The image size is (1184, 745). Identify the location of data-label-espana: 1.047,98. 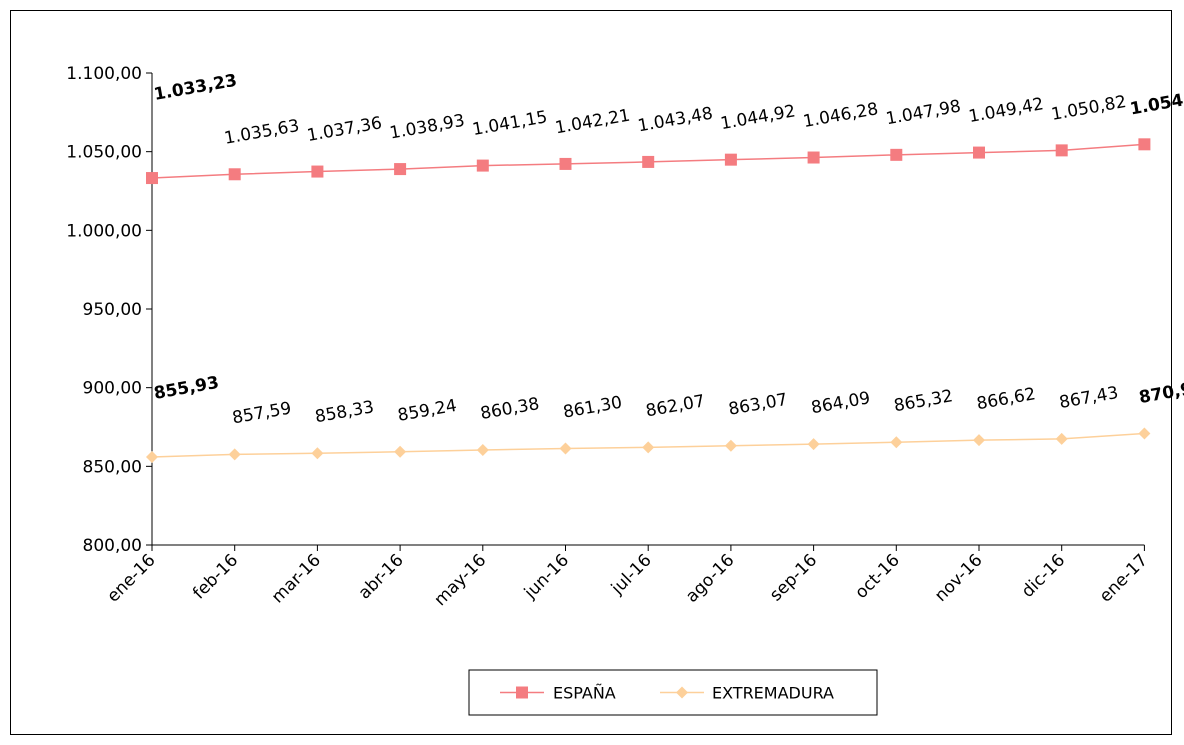
(923, 112).